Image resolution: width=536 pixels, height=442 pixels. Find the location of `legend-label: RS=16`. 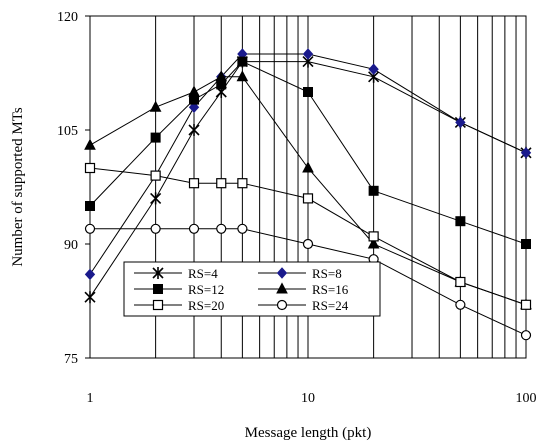

legend-label: RS=16 is located at coordinates (330, 289).